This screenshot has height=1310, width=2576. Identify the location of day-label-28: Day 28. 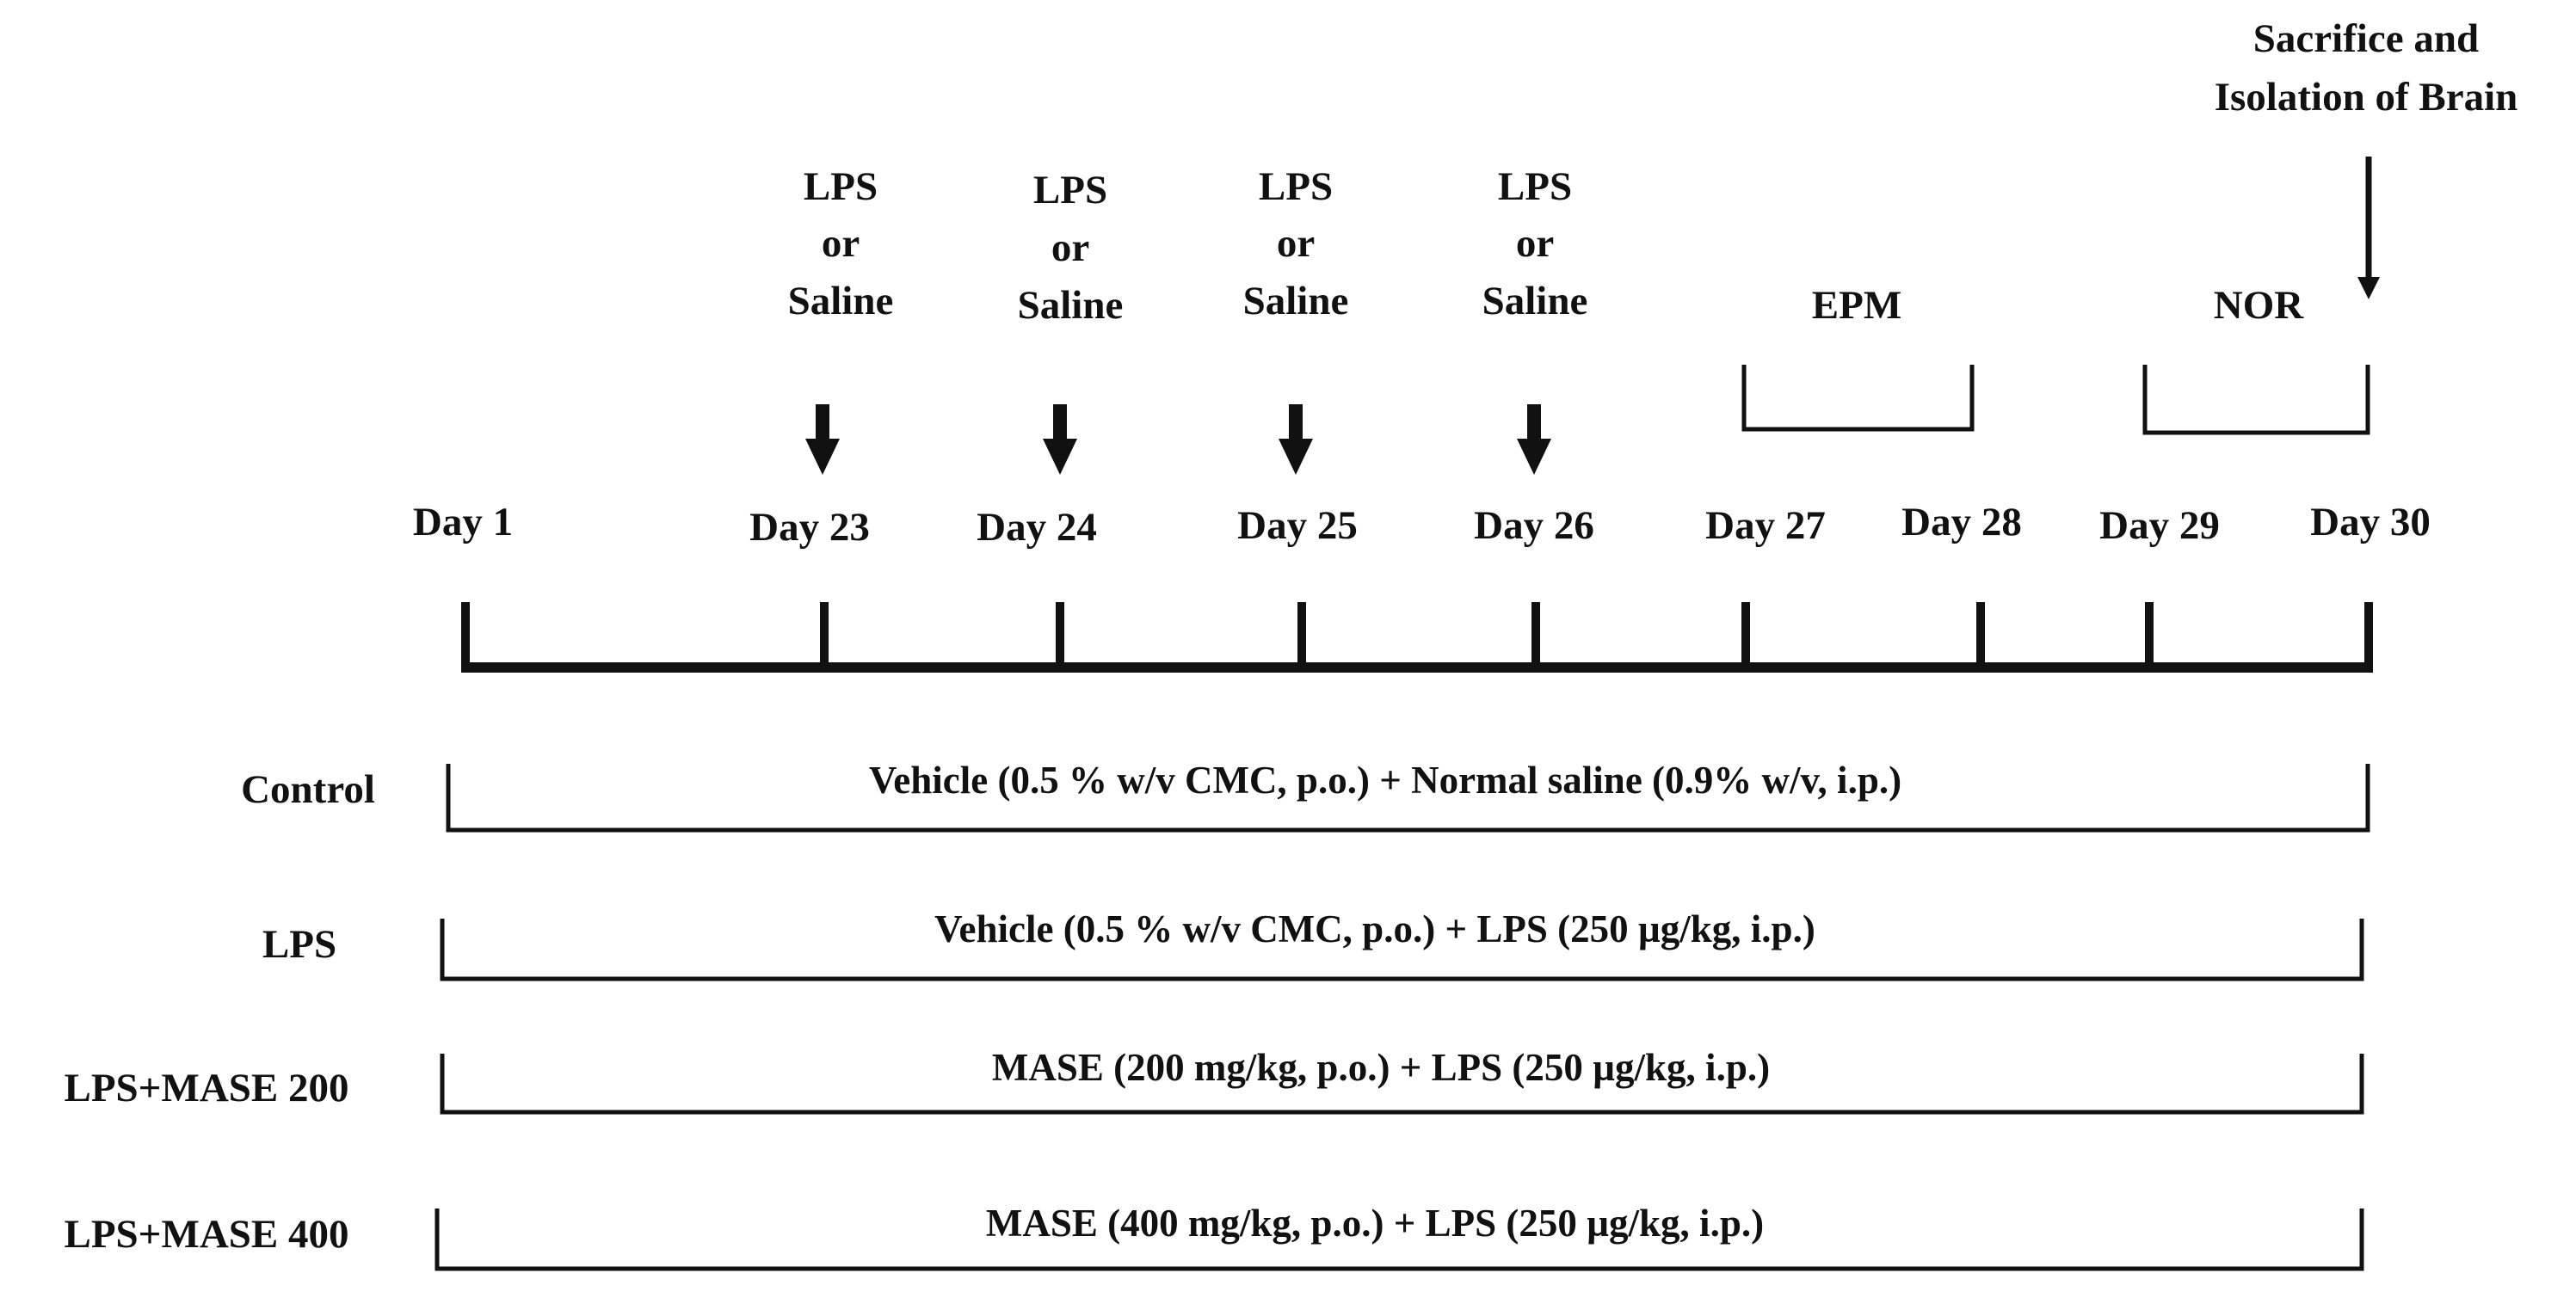
(1962, 522).